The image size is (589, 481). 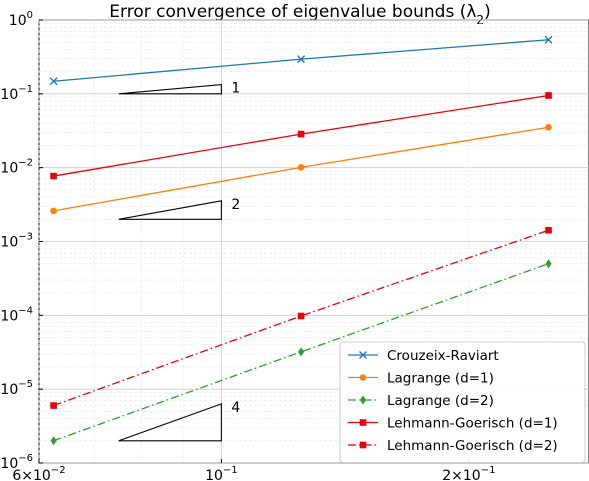 What do you see at coordinates (16, 462) in the screenshot?
I see `y-tick-label: 10⁻⁶` at bounding box center [16, 462].